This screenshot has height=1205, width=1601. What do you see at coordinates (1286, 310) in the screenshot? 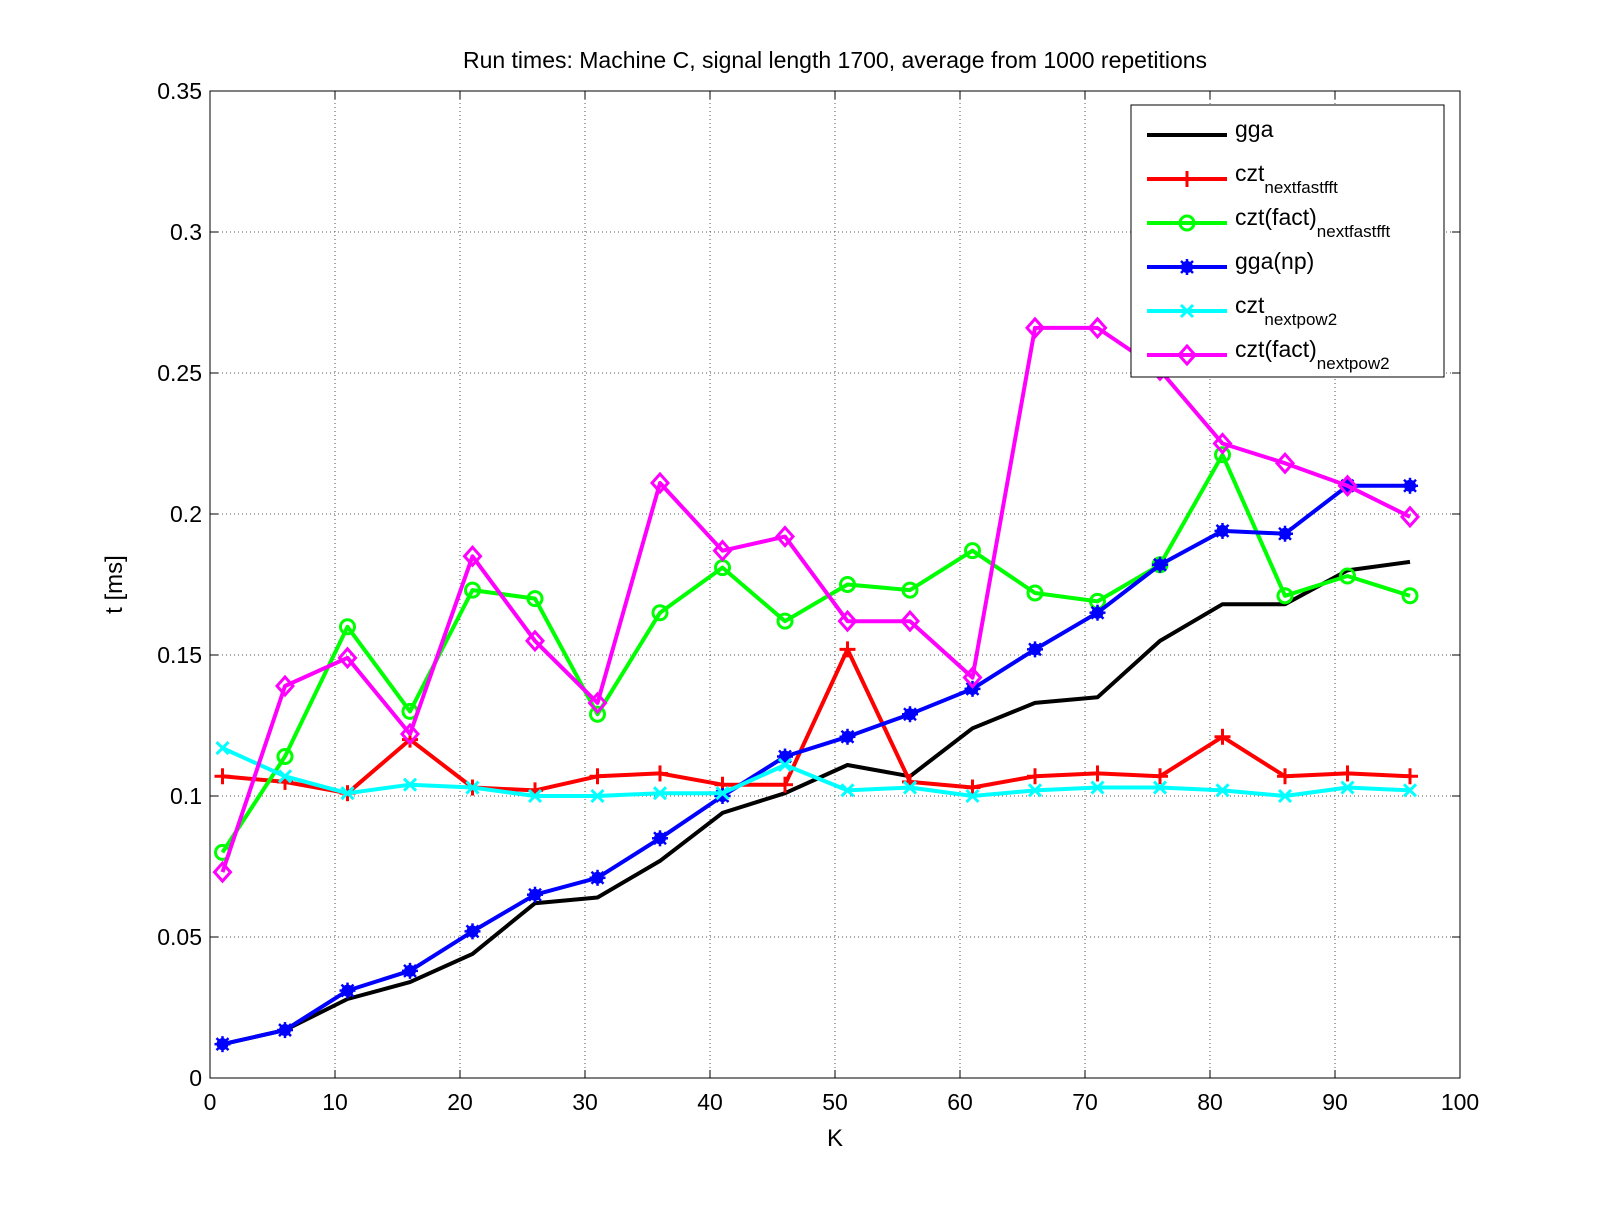
I see `legend-label: cztnextpow2` at bounding box center [1286, 310].